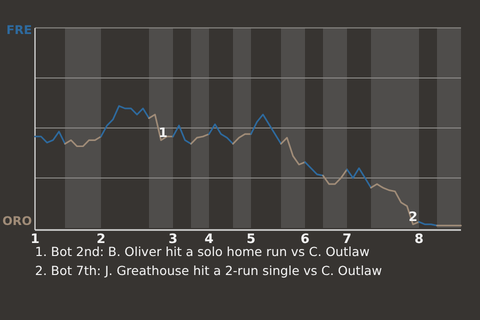 The image size is (480, 320). I want to click on x-tick-label: 8, so click(419, 240).